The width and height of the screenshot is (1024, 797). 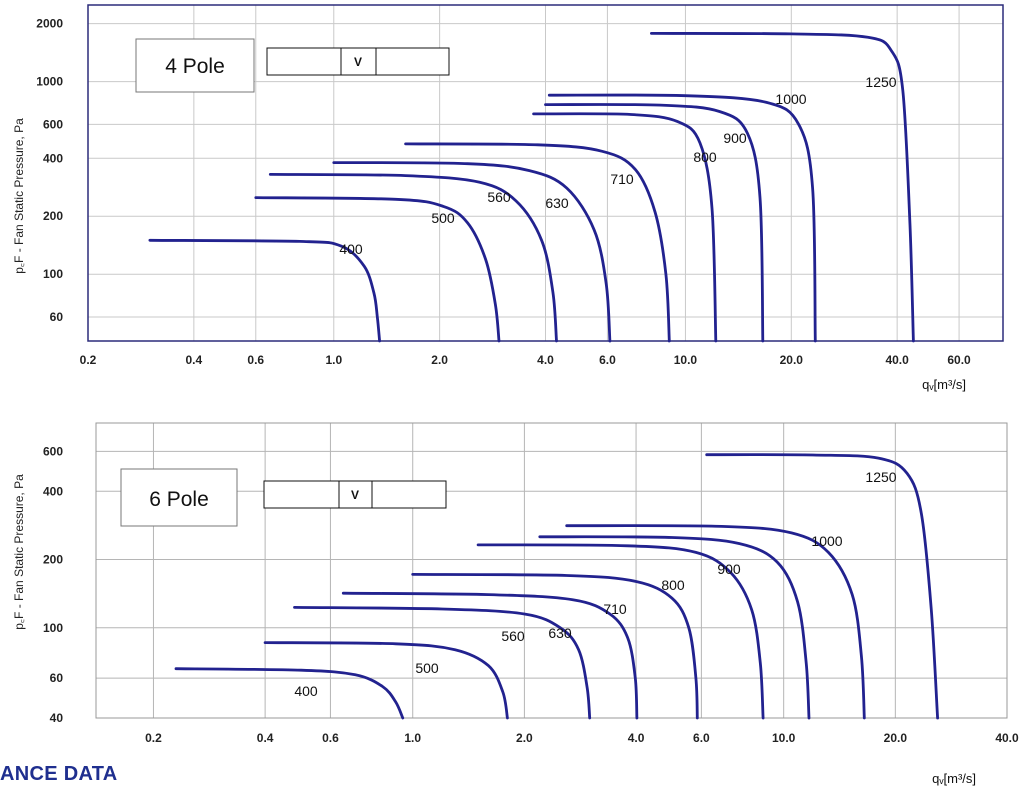 What do you see at coordinates (59, 774) in the screenshot?
I see `section-footer-text: ANCE DATA` at bounding box center [59, 774].